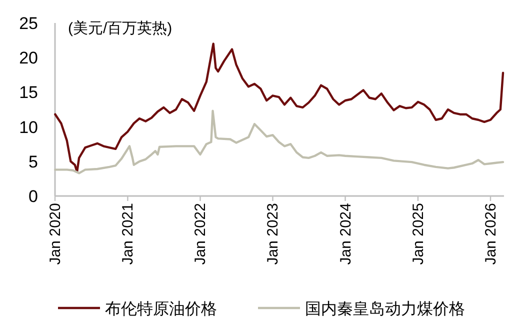  Describe the element at coordinates (128, 234) in the screenshot. I see `x-tick-label: Jan 2021` at that location.